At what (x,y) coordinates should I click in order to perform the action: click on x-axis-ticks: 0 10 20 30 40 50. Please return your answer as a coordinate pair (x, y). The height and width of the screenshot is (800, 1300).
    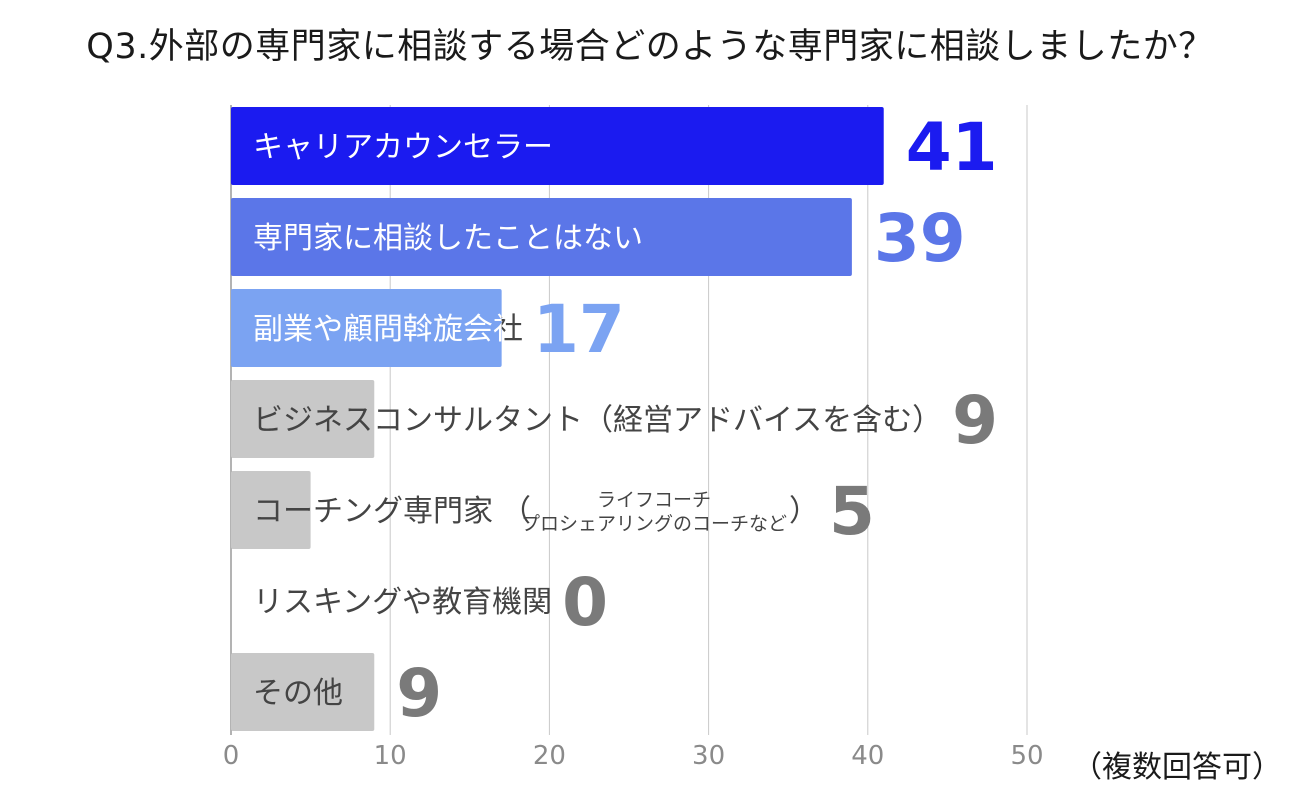
    Looking at the image, I should click on (633, 756).